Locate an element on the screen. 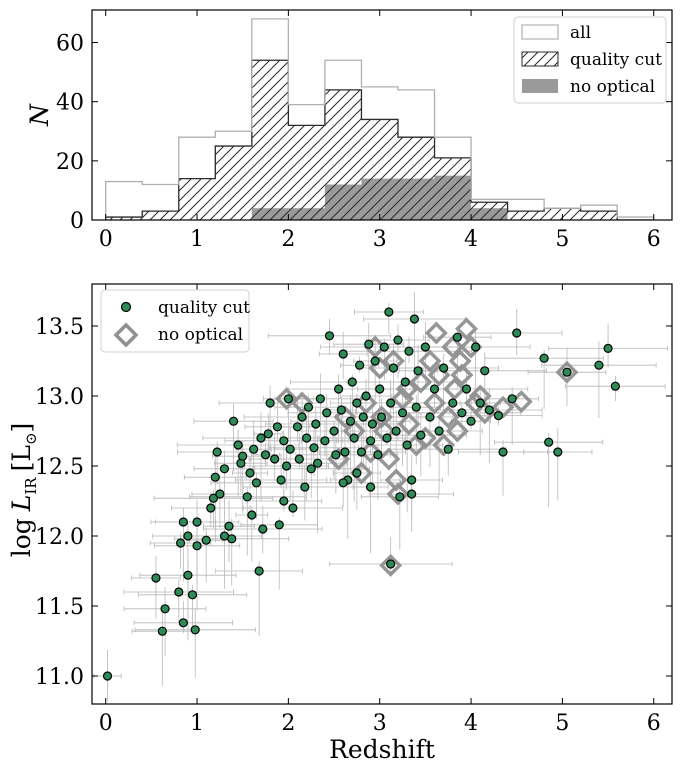  legend-label-quality-cut: quality cut is located at coordinates (616, 60).